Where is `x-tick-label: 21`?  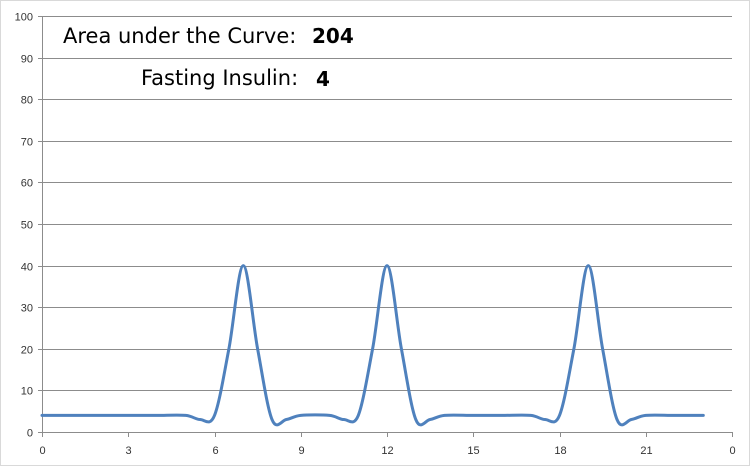
x-tick-label: 21 is located at coordinates (646, 451).